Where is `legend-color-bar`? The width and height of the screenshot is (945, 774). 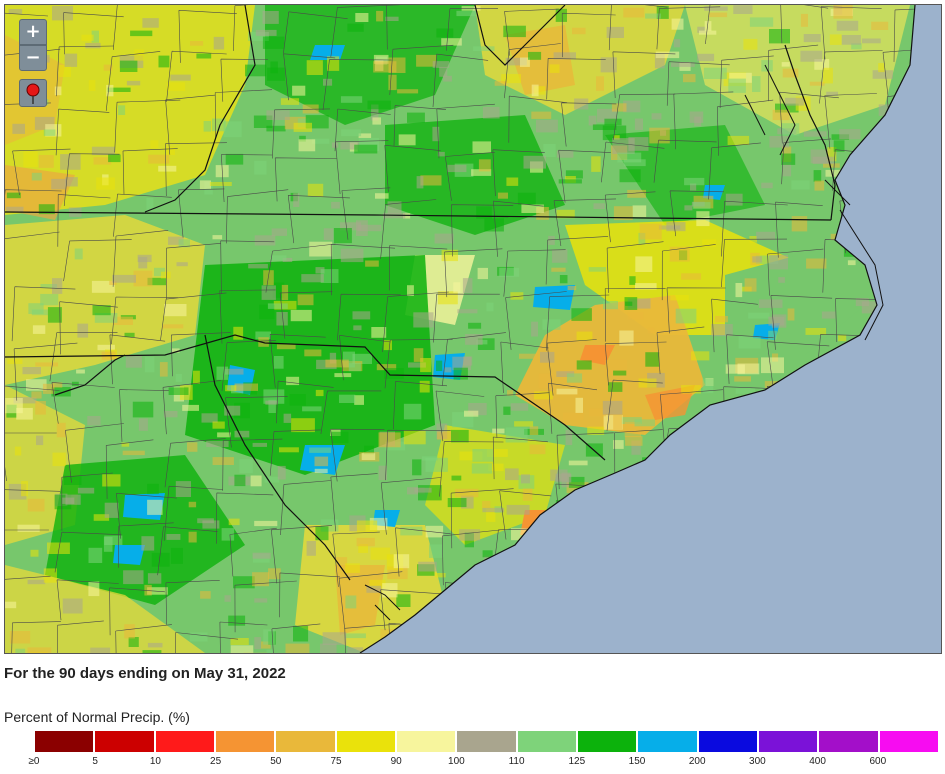 legend-color-bar is located at coordinates (486, 741).